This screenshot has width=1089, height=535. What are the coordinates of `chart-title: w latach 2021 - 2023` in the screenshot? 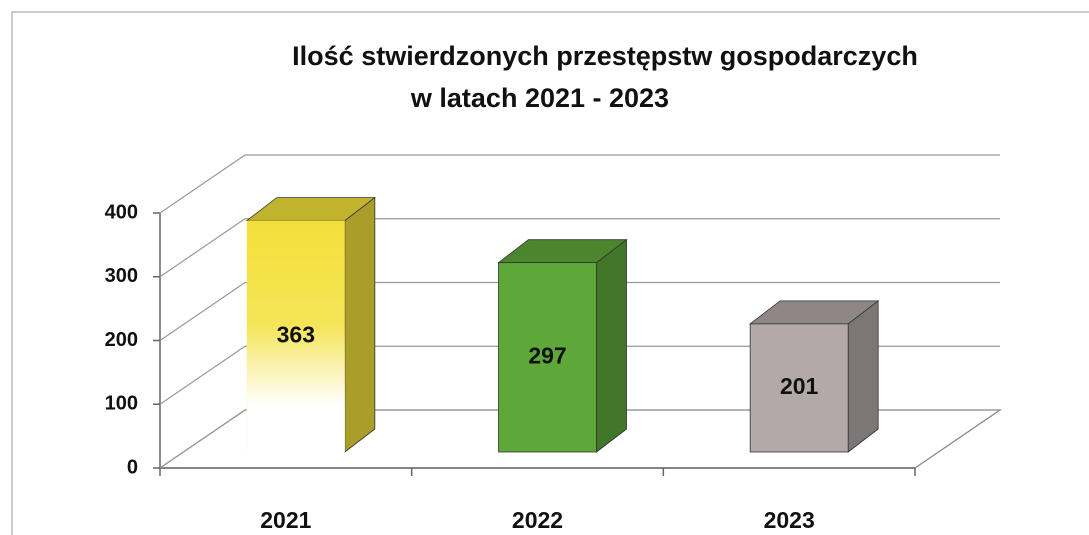 It's located at (539, 98).